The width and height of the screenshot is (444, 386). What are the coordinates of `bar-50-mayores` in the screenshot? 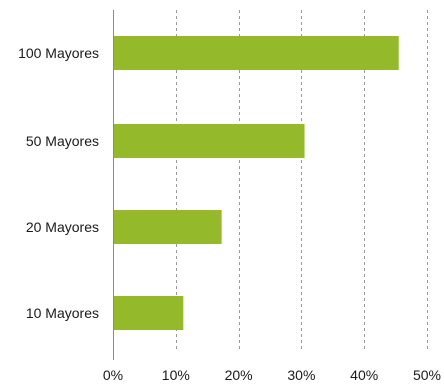 It's located at (209, 141).